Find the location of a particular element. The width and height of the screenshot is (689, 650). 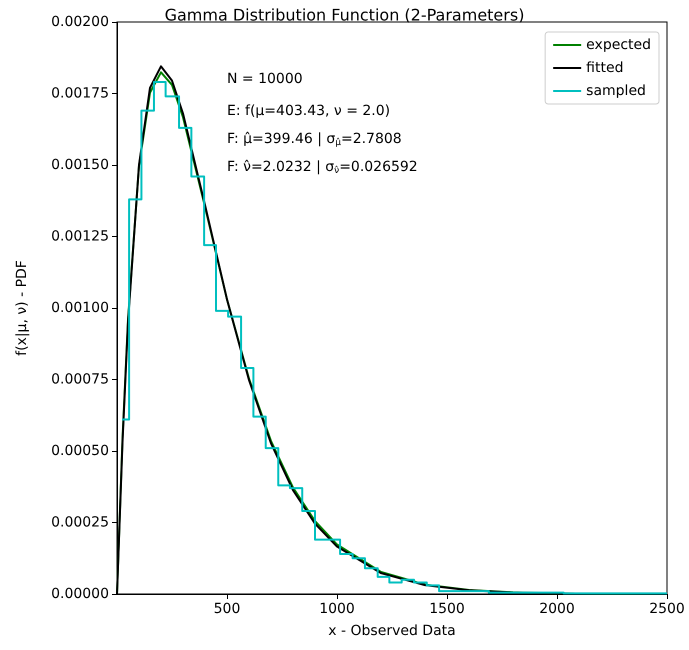

x-tick-label: 2500 is located at coordinates (667, 609).